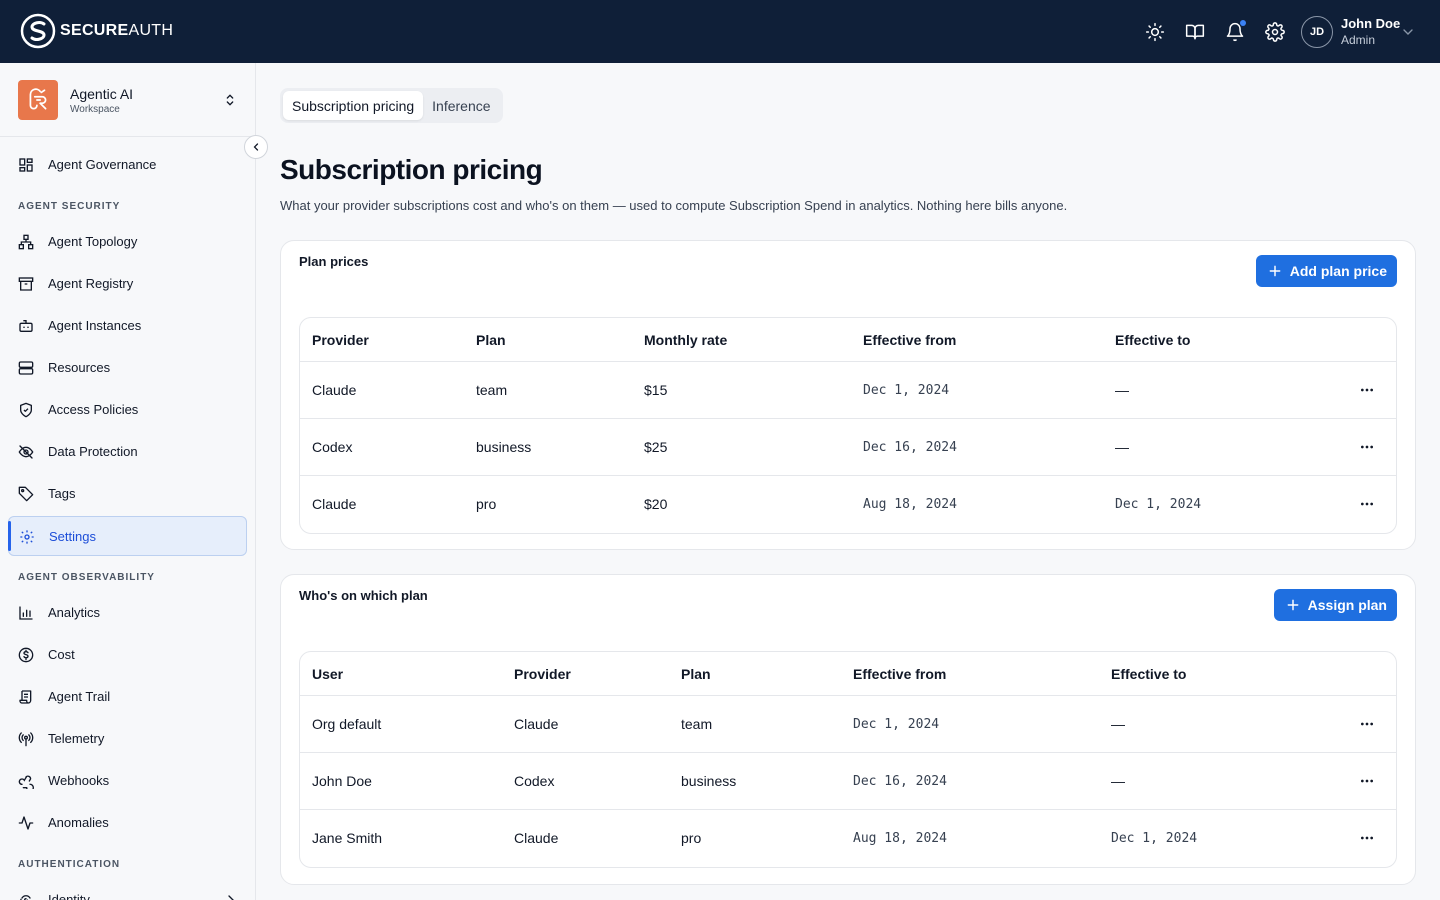 The height and width of the screenshot is (900, 1440). I want to click on tab-bar: Subscription pricing Inference, so click(391, 105).